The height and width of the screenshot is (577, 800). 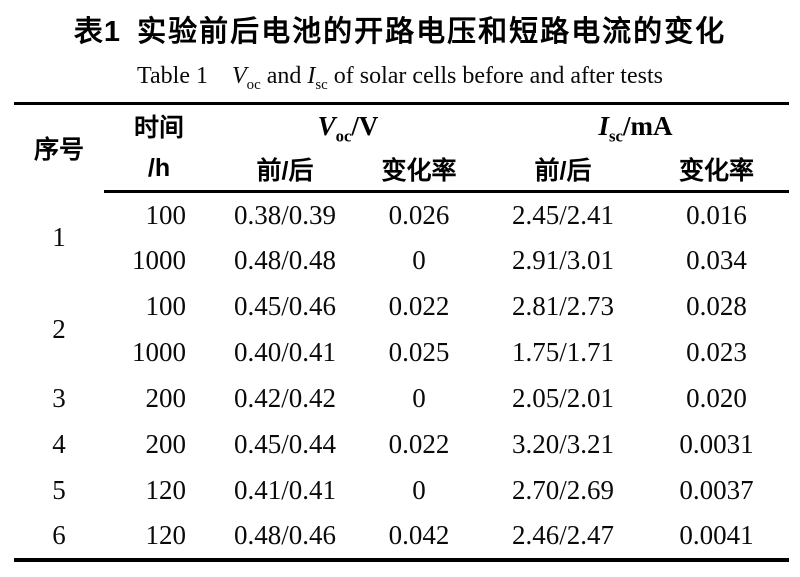 What do you see at coordinates (284, 214) in the screenshot?
I see `voc-cell: 0.38/0.39` at bounding box center [284, 214].